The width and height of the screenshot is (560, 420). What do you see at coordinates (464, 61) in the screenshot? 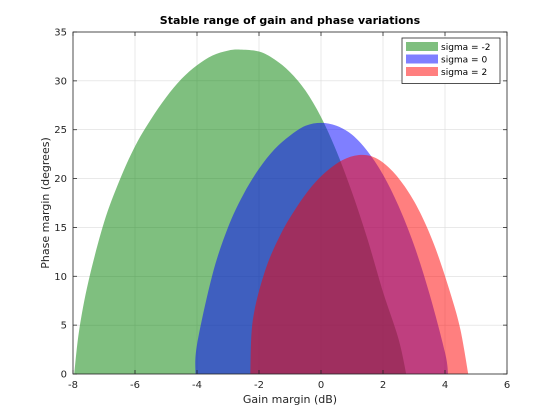
I see `legend-entry: sigma = 0` at bounding box center [464, 61].